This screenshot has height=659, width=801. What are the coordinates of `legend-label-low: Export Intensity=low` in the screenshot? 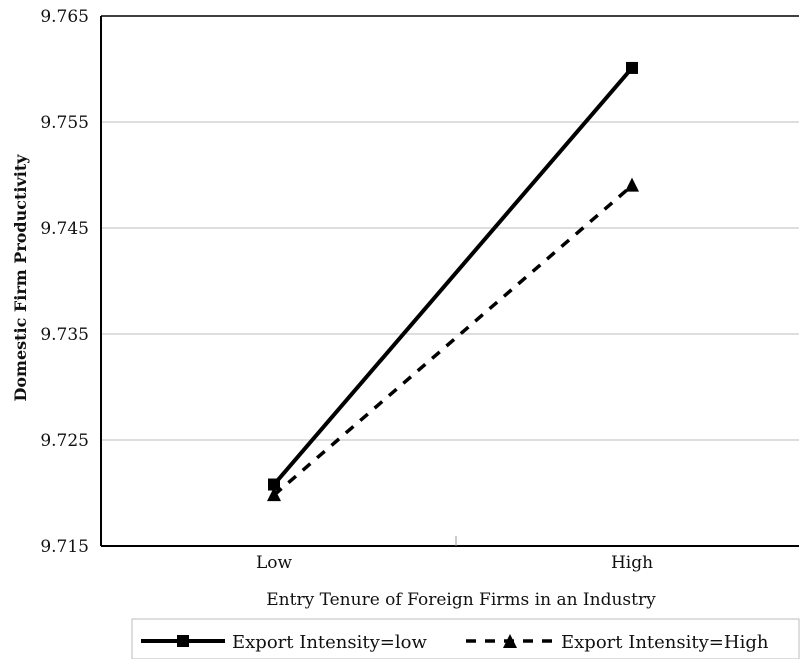 It's located at (329, 642).